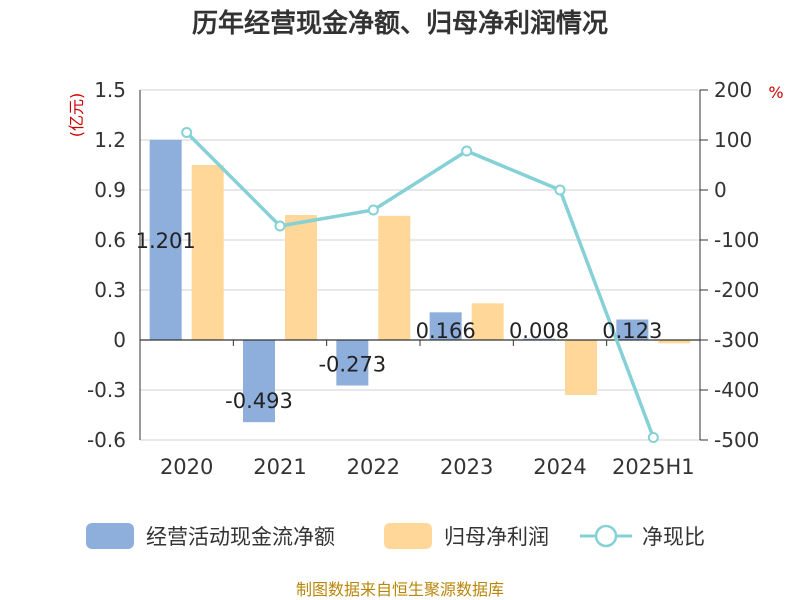  What do you see at coordinates (736, 440) in the screenshot?
I see `right-tick-label: -500` at bounding box center [736, 440].